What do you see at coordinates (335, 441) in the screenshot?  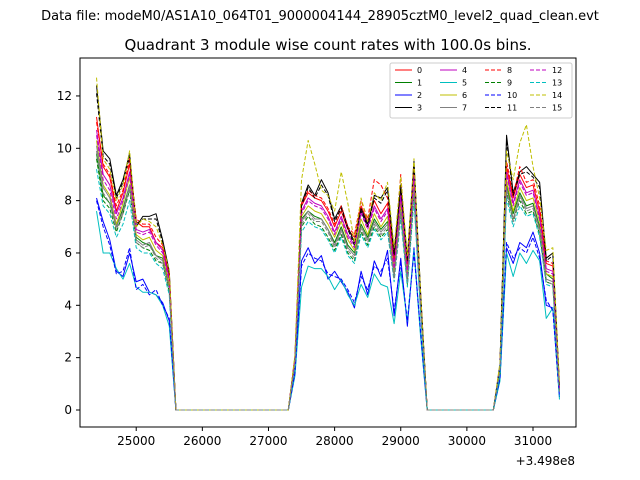 I see `x-tick-label: 28000` at bounding box center [335, 441].